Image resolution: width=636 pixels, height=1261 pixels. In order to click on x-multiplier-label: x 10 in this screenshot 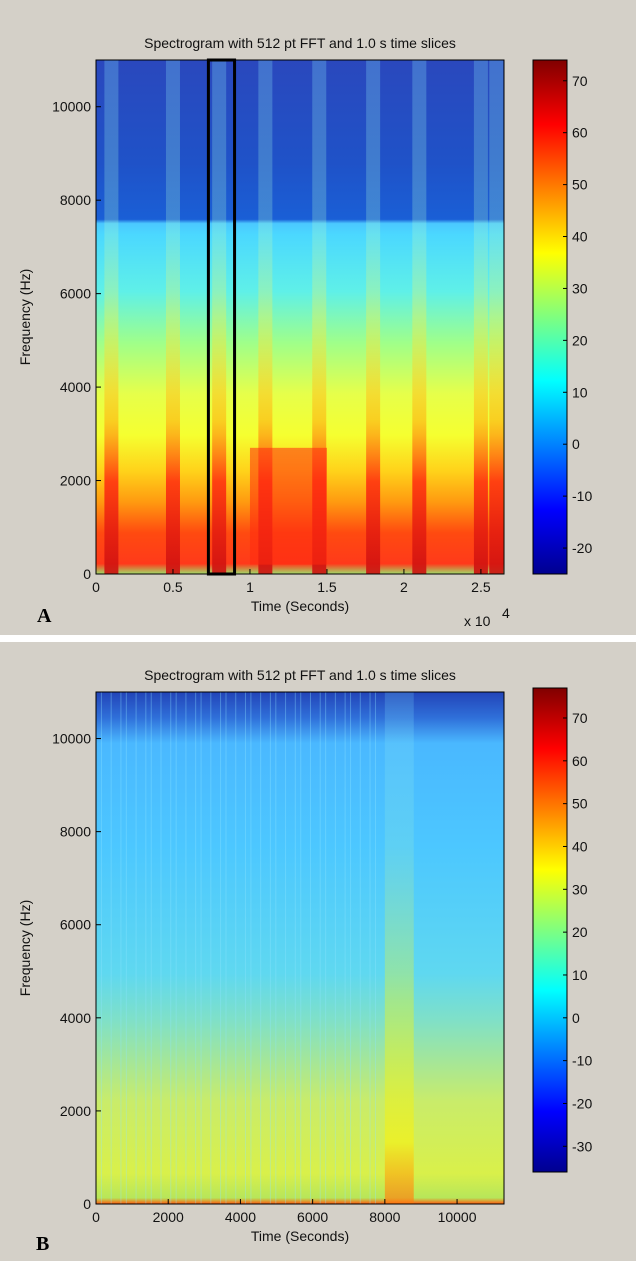, I will do `click(477, 621)`.